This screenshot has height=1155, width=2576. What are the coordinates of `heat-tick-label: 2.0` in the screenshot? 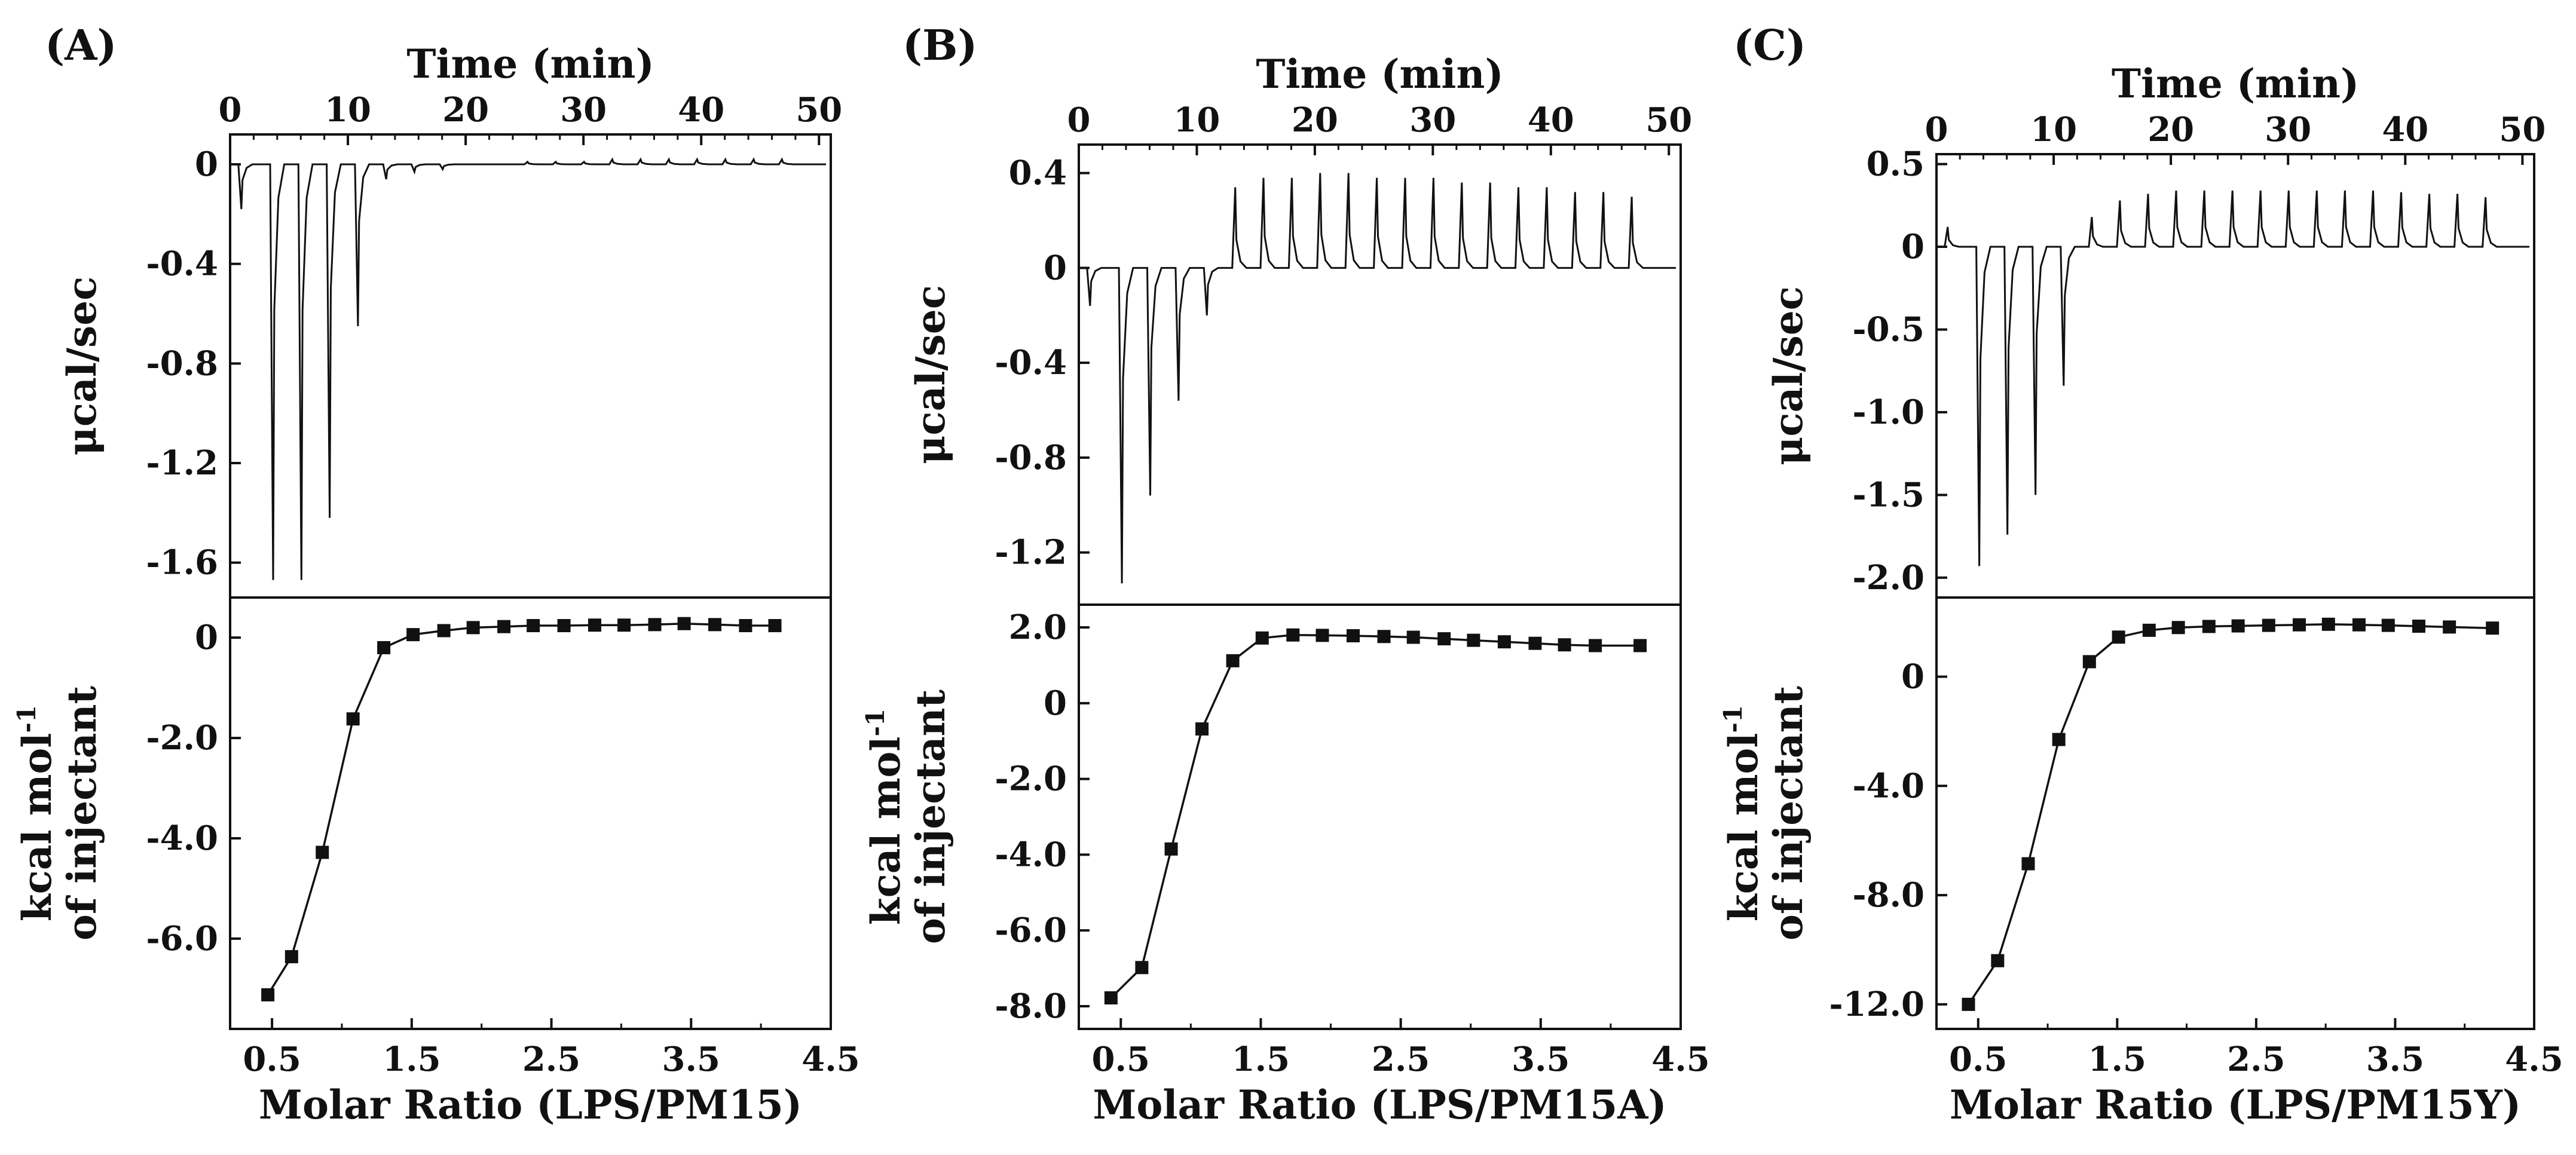 It's located at (1038, 627).